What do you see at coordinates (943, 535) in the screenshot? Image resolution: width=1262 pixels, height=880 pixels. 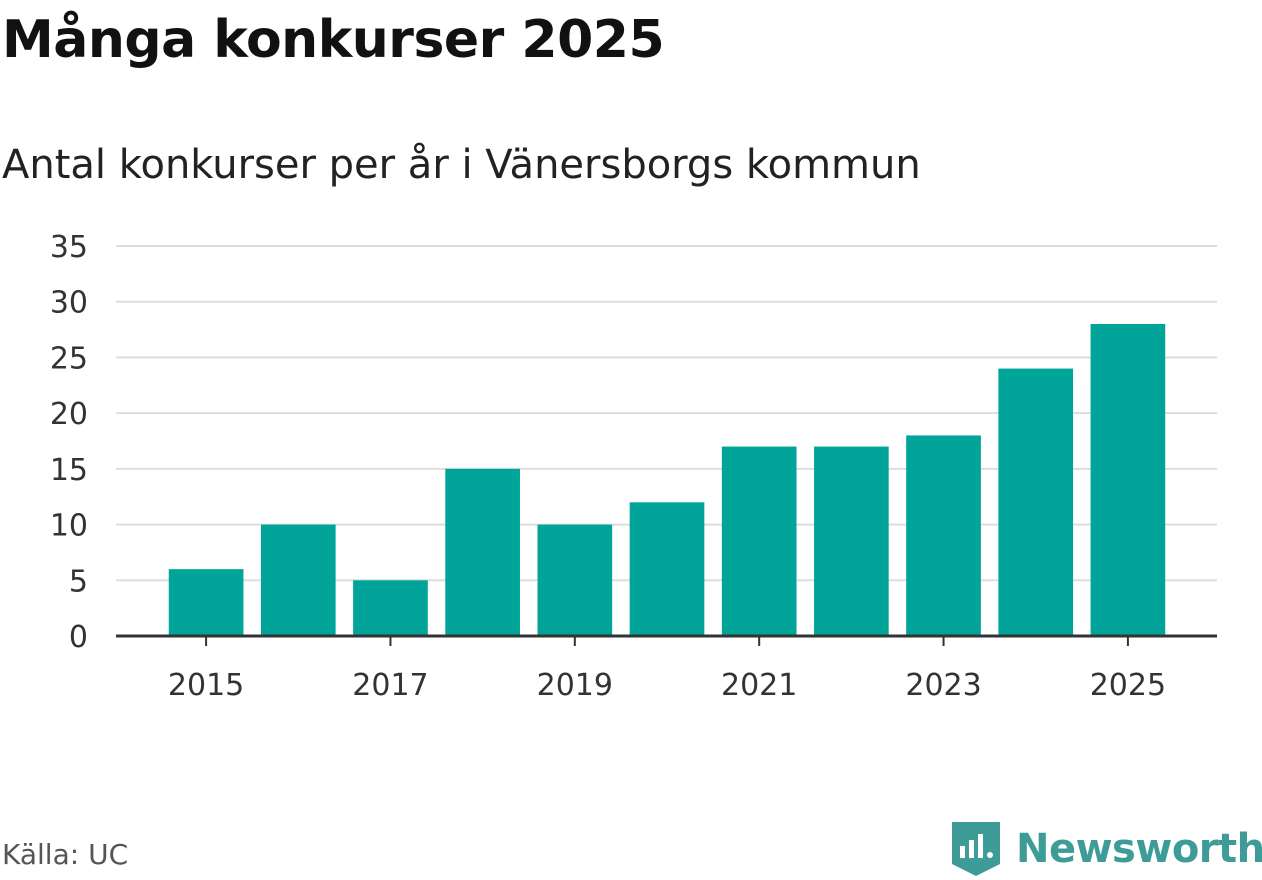 I see `bar-2023` at bounding box center [943, 535].